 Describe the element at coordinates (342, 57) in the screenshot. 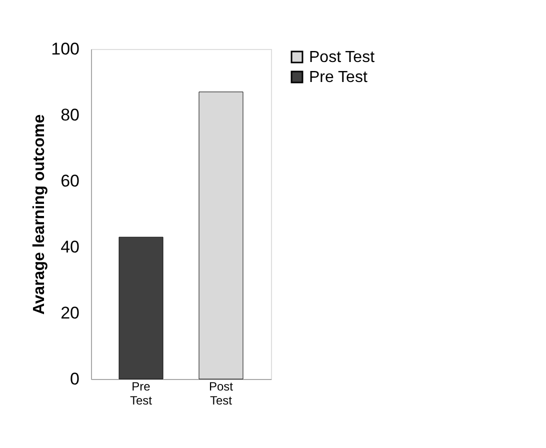

I see `legend-label: Post Test` at that location.